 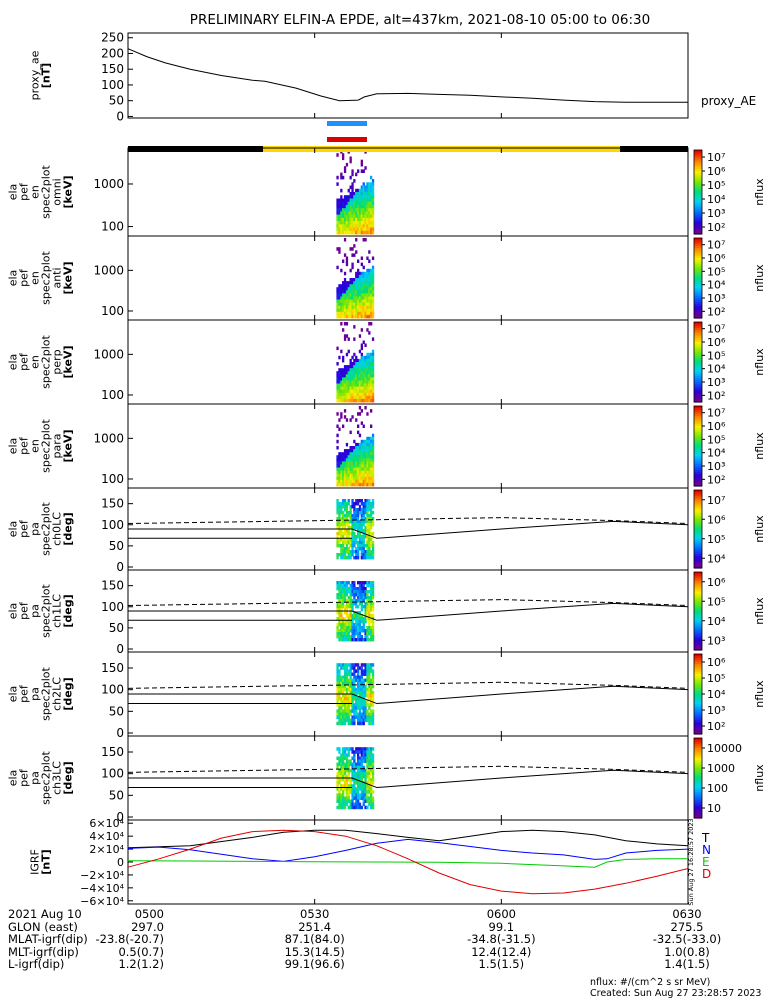 What do you see at coordinates (141, 964) in the screenshot?
I see `footer-value: 1.2(1.2)` at bounding box center [141, 964].